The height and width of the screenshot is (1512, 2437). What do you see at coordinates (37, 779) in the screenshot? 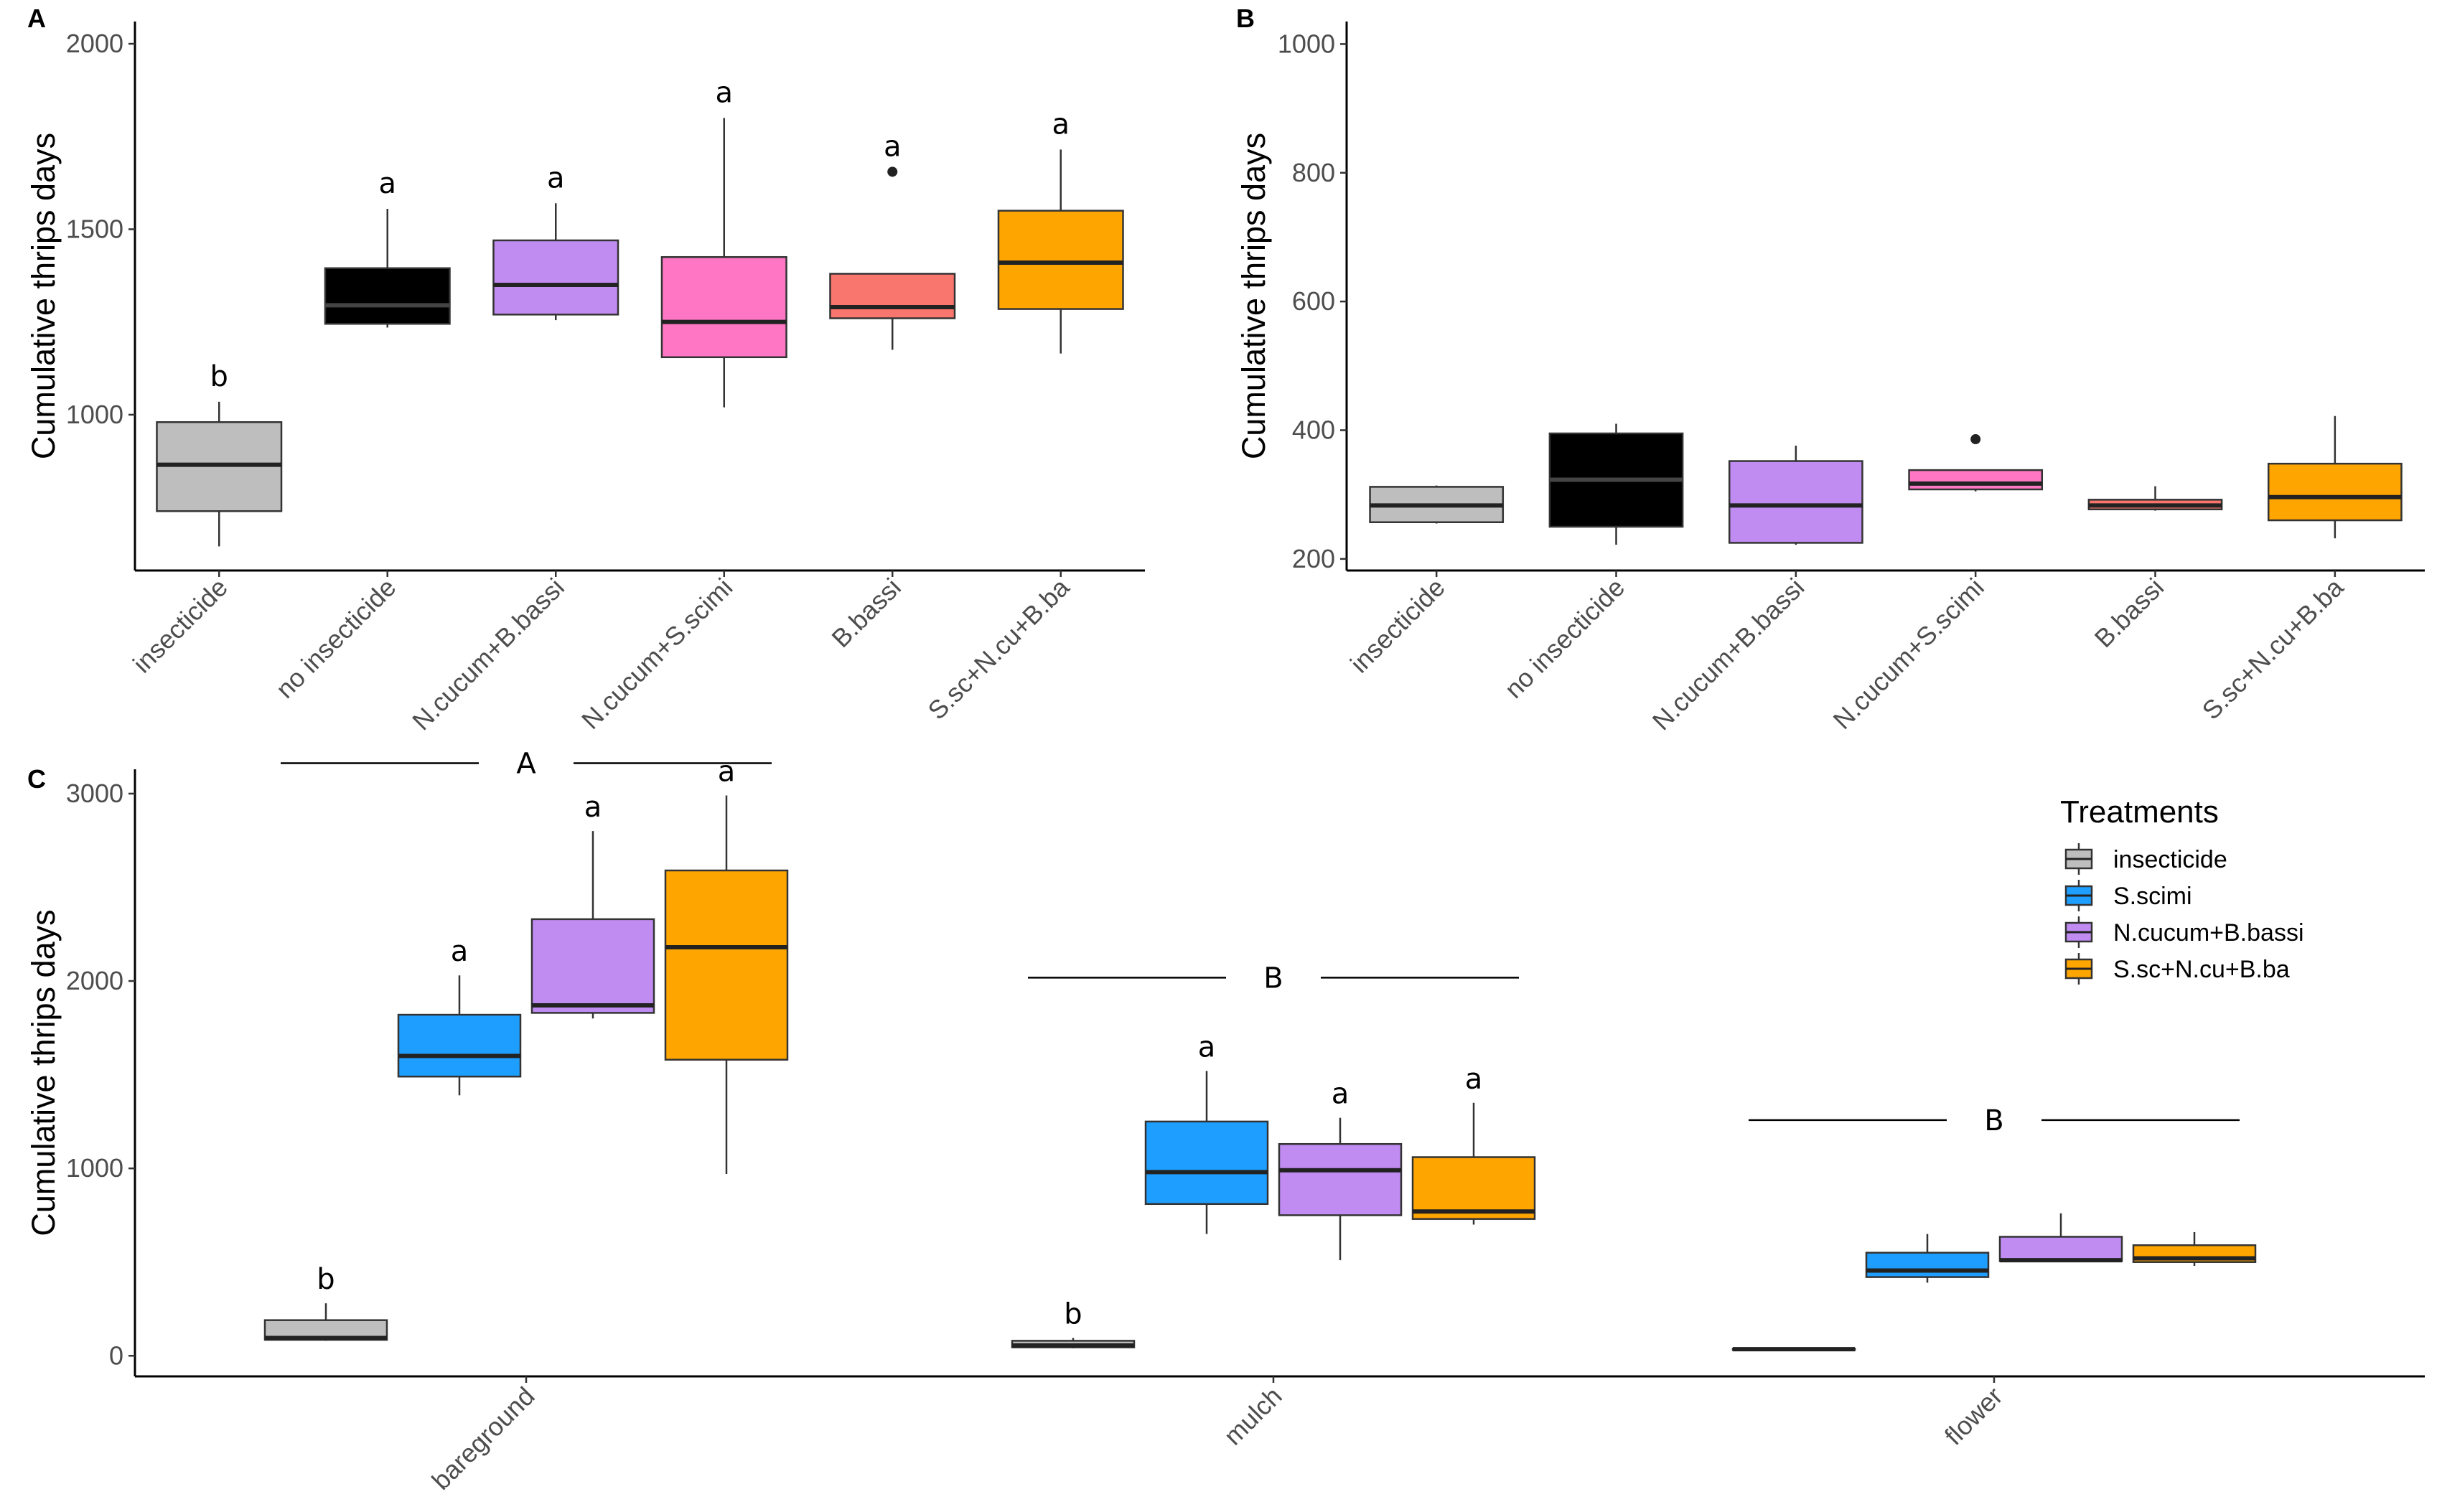
I see `panel-label: C` at bounding box center [37, 779].